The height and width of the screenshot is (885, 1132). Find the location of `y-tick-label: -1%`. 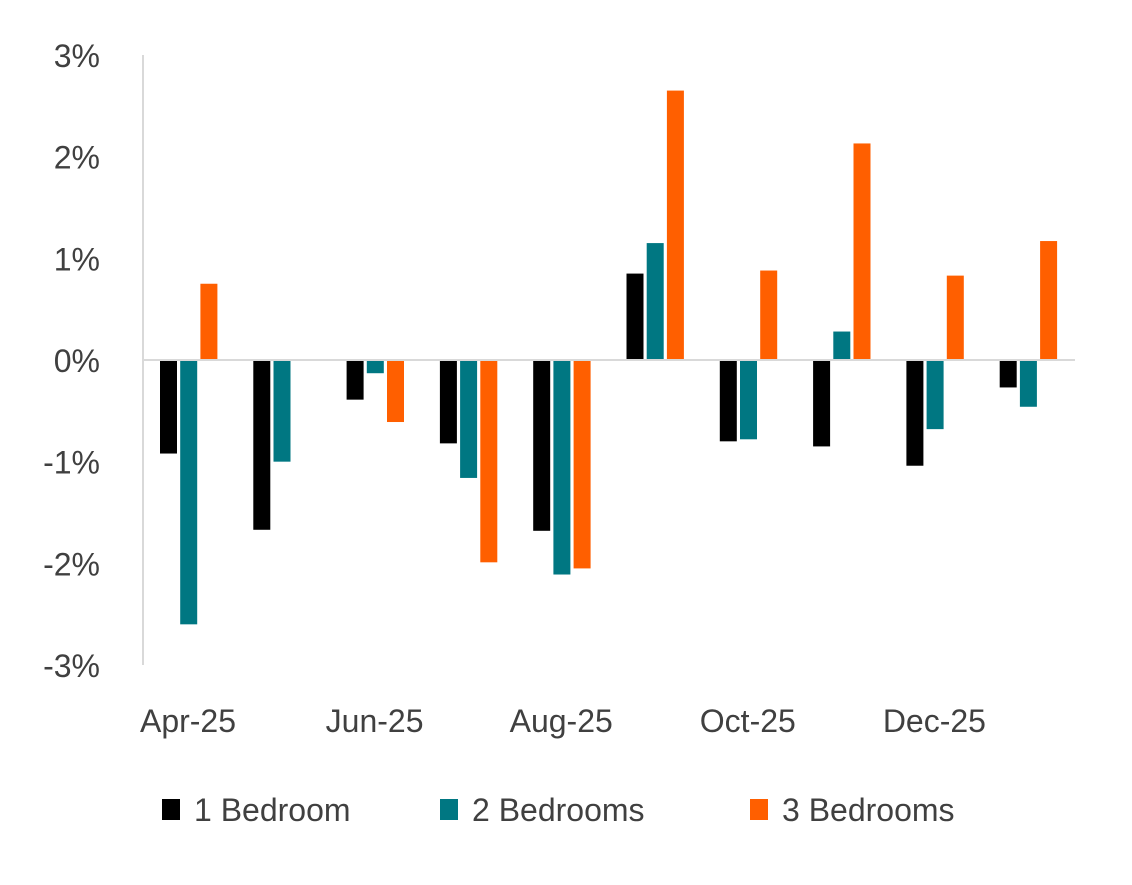

y-tick-label: -1% is located at coordinates (71, 463).